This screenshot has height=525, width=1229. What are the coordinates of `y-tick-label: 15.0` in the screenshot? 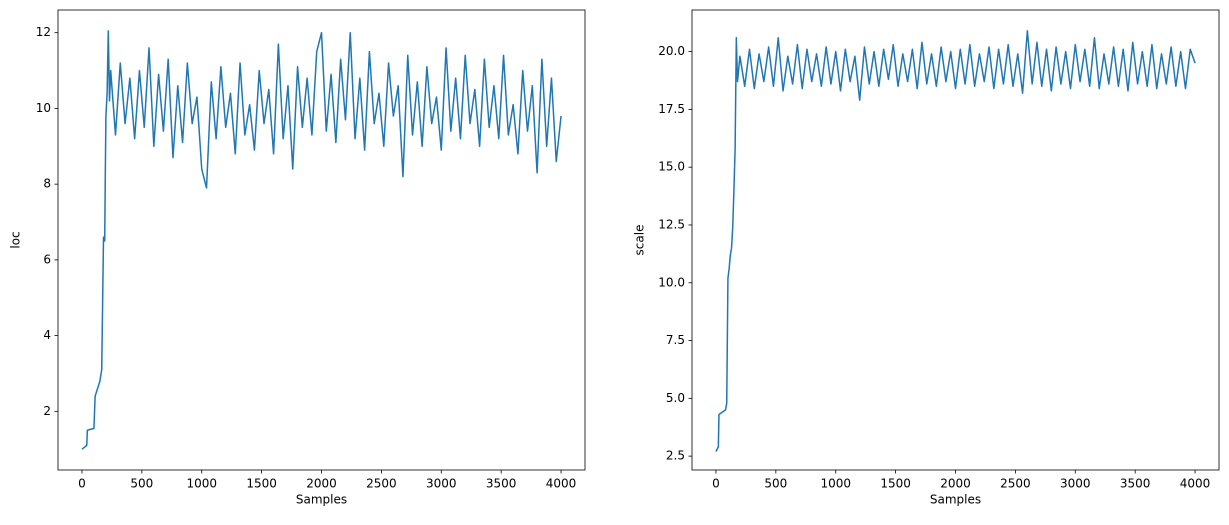 It's located at (671, 167).